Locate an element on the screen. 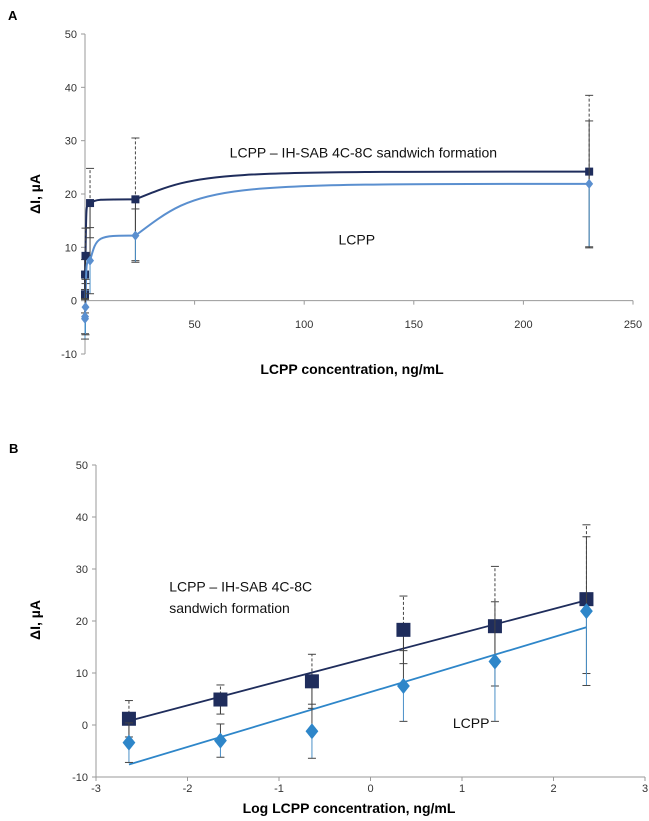  annotation-a-1: LCPP is located at coordinates (357, 240).